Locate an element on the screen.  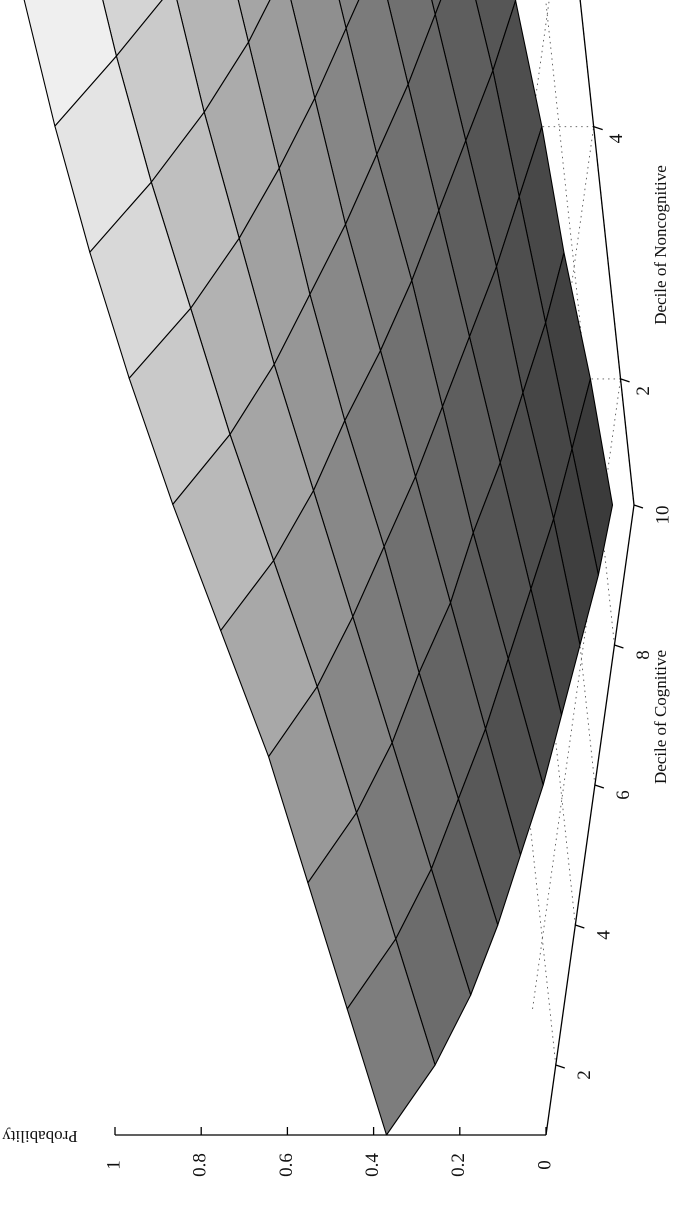
x-tick-label: 8 is located at coordinates (643, 655).